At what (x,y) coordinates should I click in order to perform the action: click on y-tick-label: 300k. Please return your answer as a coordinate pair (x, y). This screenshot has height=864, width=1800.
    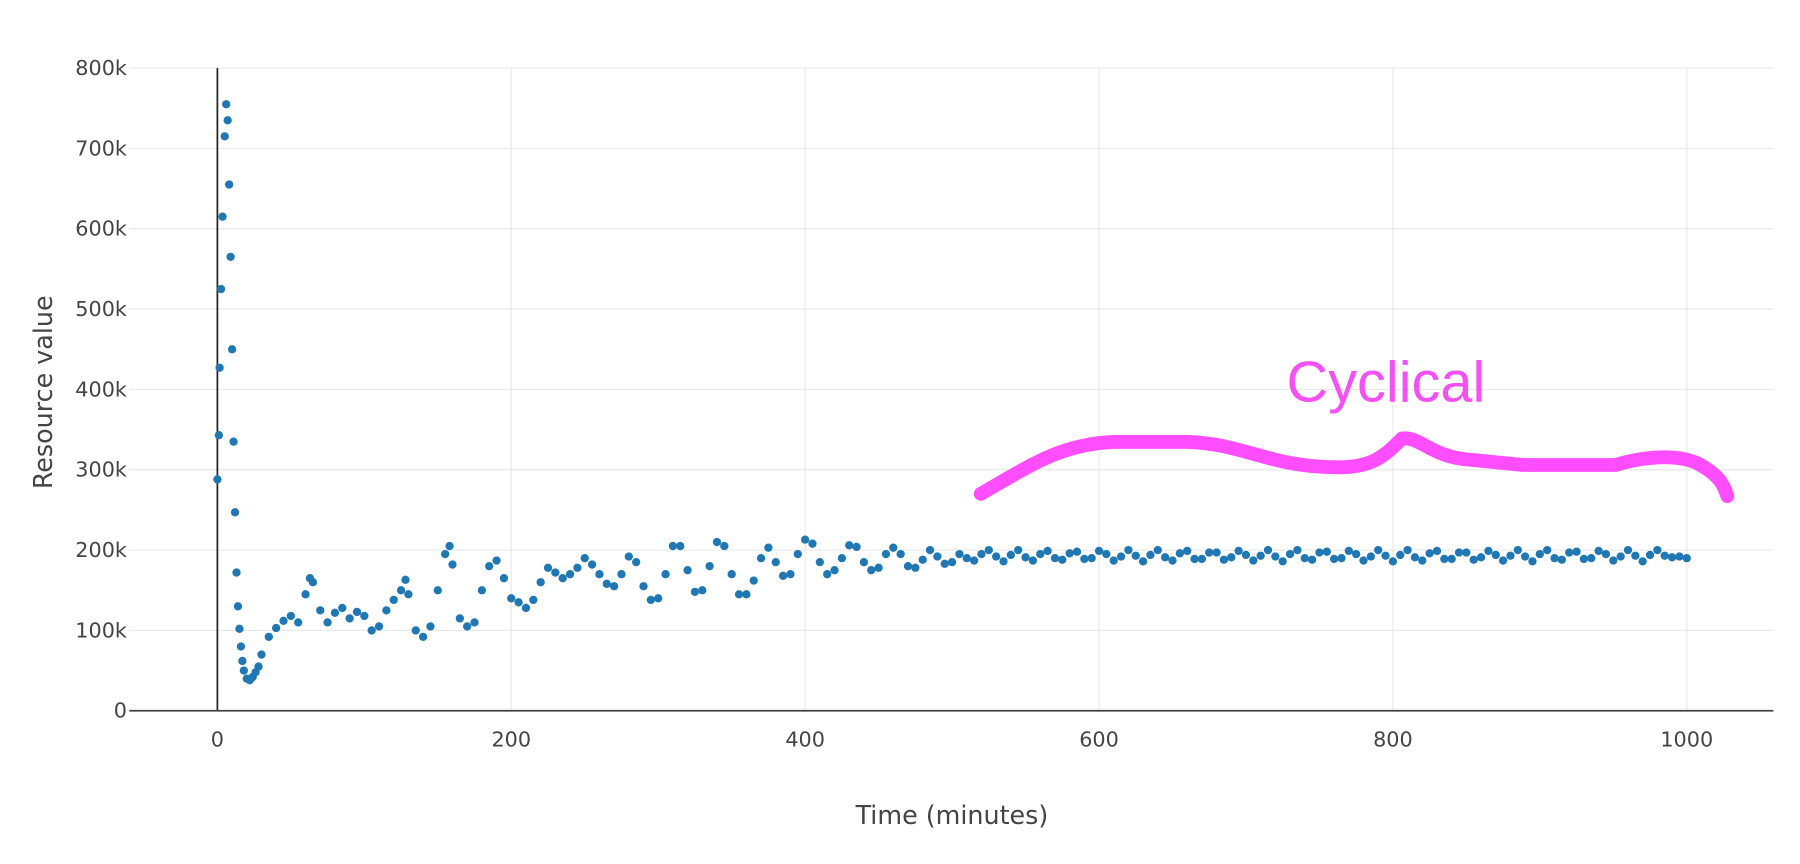
    Looking at the image, I should click on (101, 470).